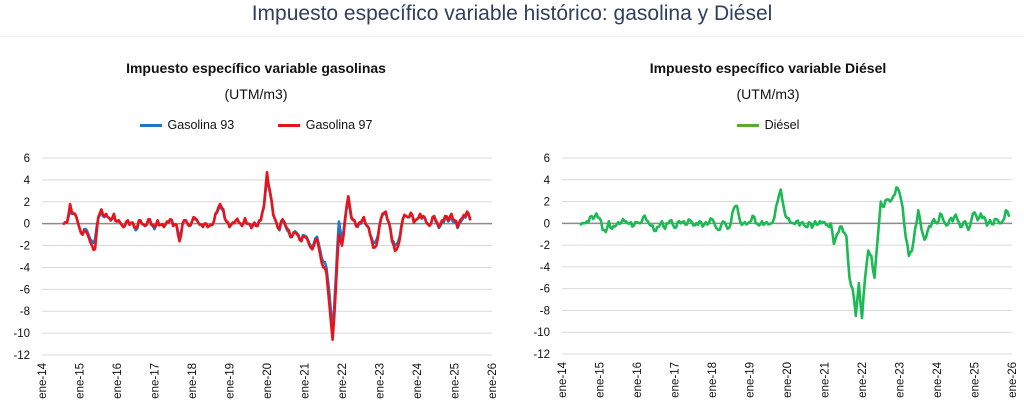  What do you see at coordinates (768, 68) in the screenshot?
I see `chart-title: Impuesto específico variable Diésel` at bounding box center [768, 68].